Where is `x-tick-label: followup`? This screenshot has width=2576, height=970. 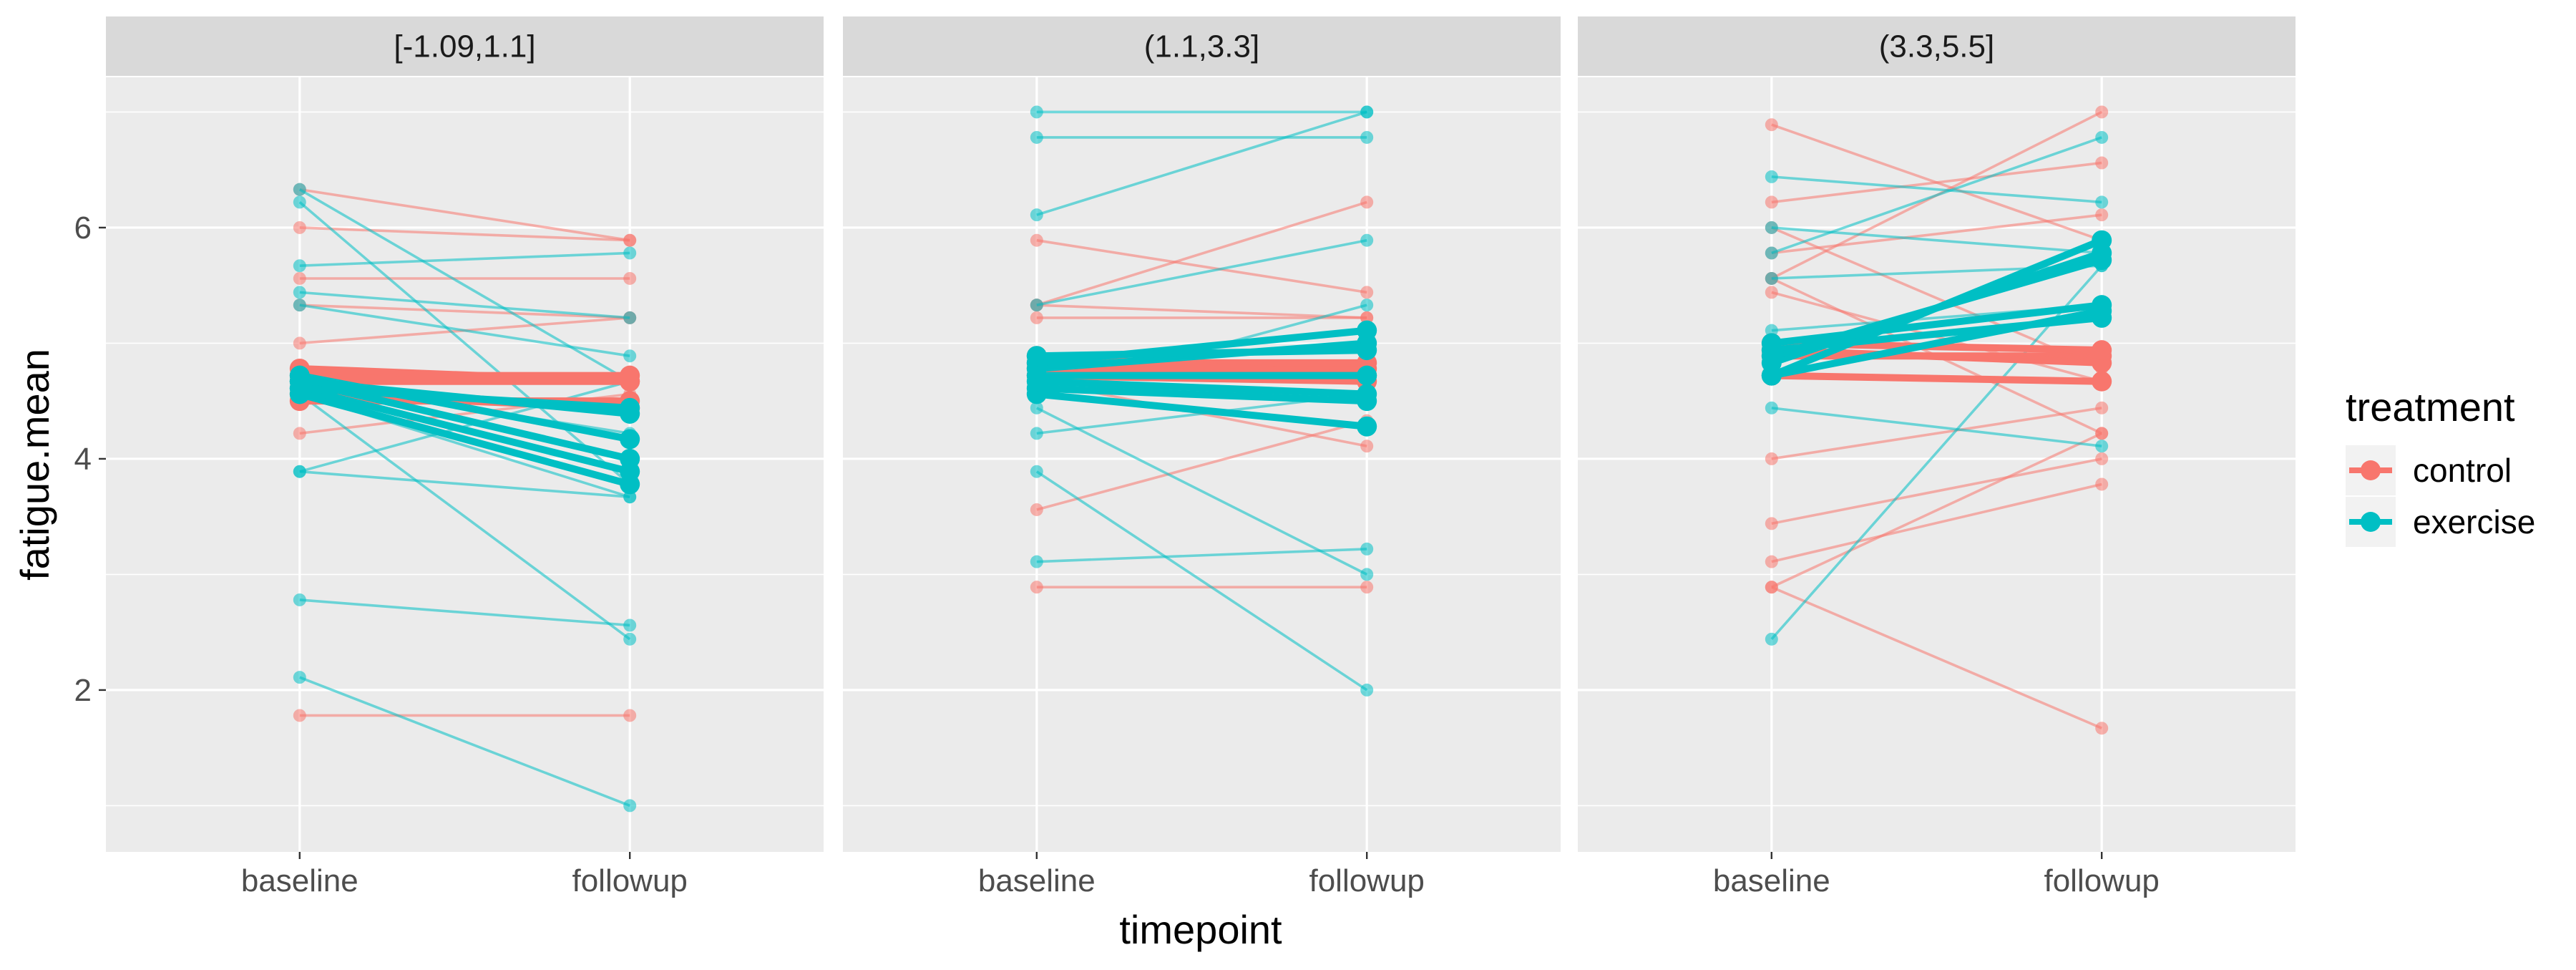 x-tick-label: followup is located at coordinates (629, 880).